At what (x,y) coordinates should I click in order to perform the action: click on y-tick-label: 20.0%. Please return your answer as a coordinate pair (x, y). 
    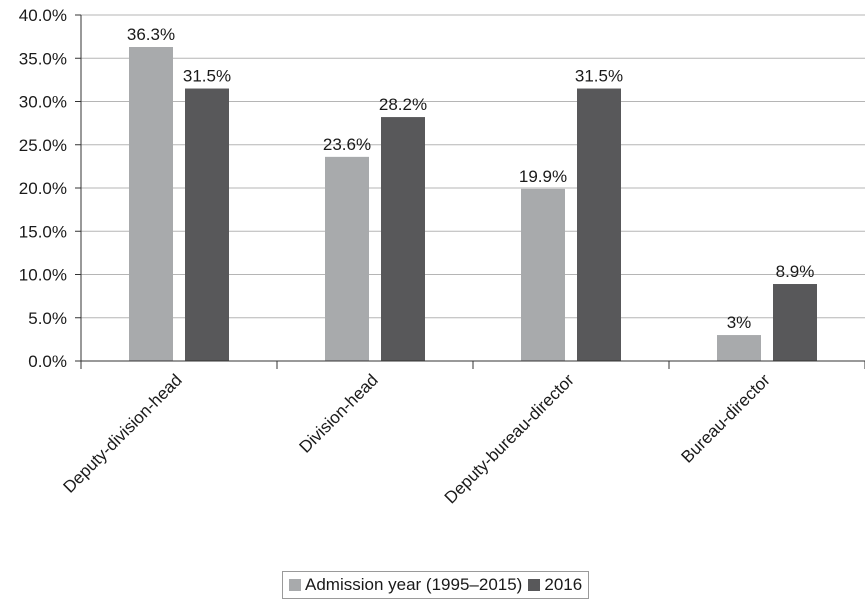
    Looking at the image, I should click on (43, 188).